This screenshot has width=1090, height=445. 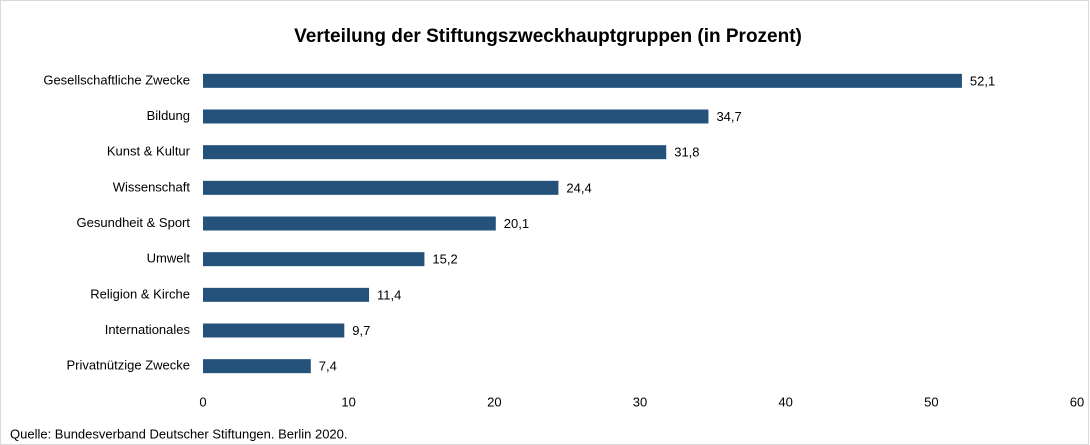 What do you see at coordinates (328, 366) in the screenshot?
I see `value-label: 7,4` at bounding box center [328, 366].